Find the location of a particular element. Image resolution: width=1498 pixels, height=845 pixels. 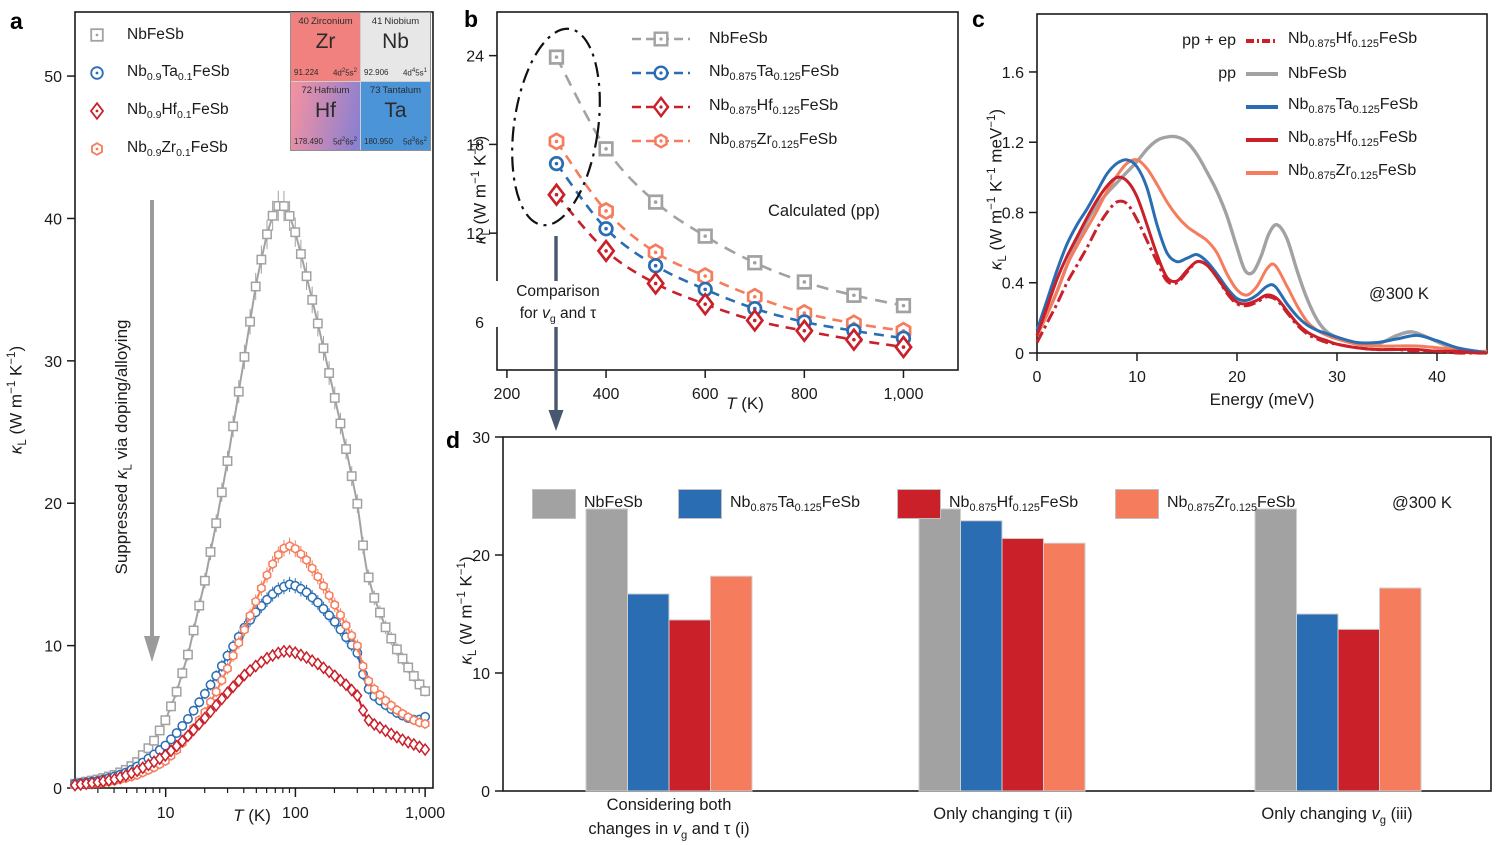

legend-item: Nb0.875Ta0.125FeSb is located at coordinates (735, 73).